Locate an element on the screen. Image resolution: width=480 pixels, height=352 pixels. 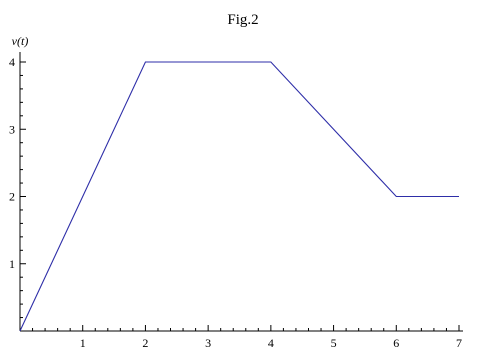
y-tick-label: 4 is located at coordinates (12, 62).